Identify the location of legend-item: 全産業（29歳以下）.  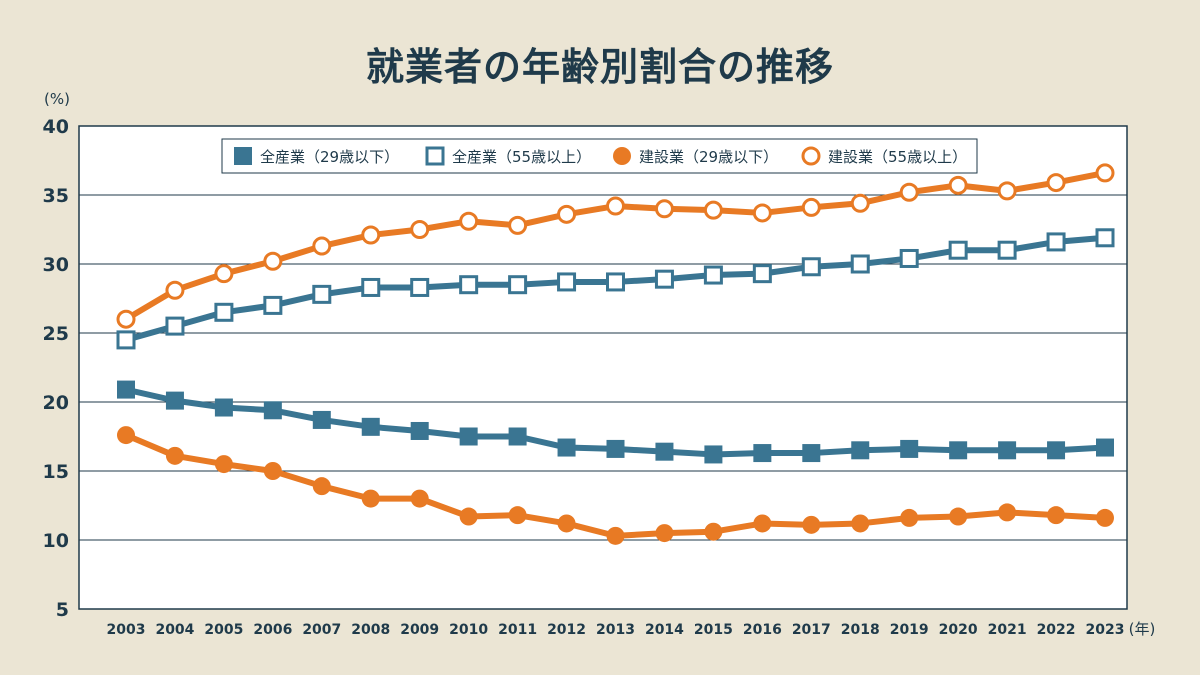
(316, 156).